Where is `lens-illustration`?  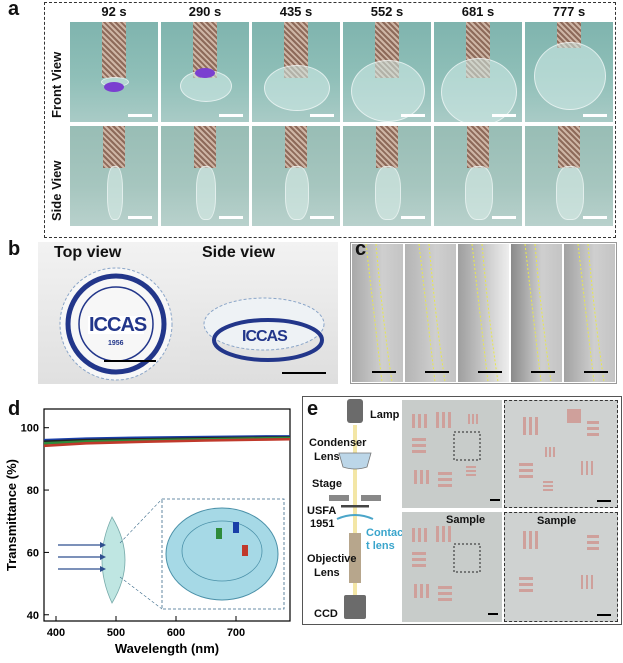
lens-illustration is located at coordinates (113, 560).